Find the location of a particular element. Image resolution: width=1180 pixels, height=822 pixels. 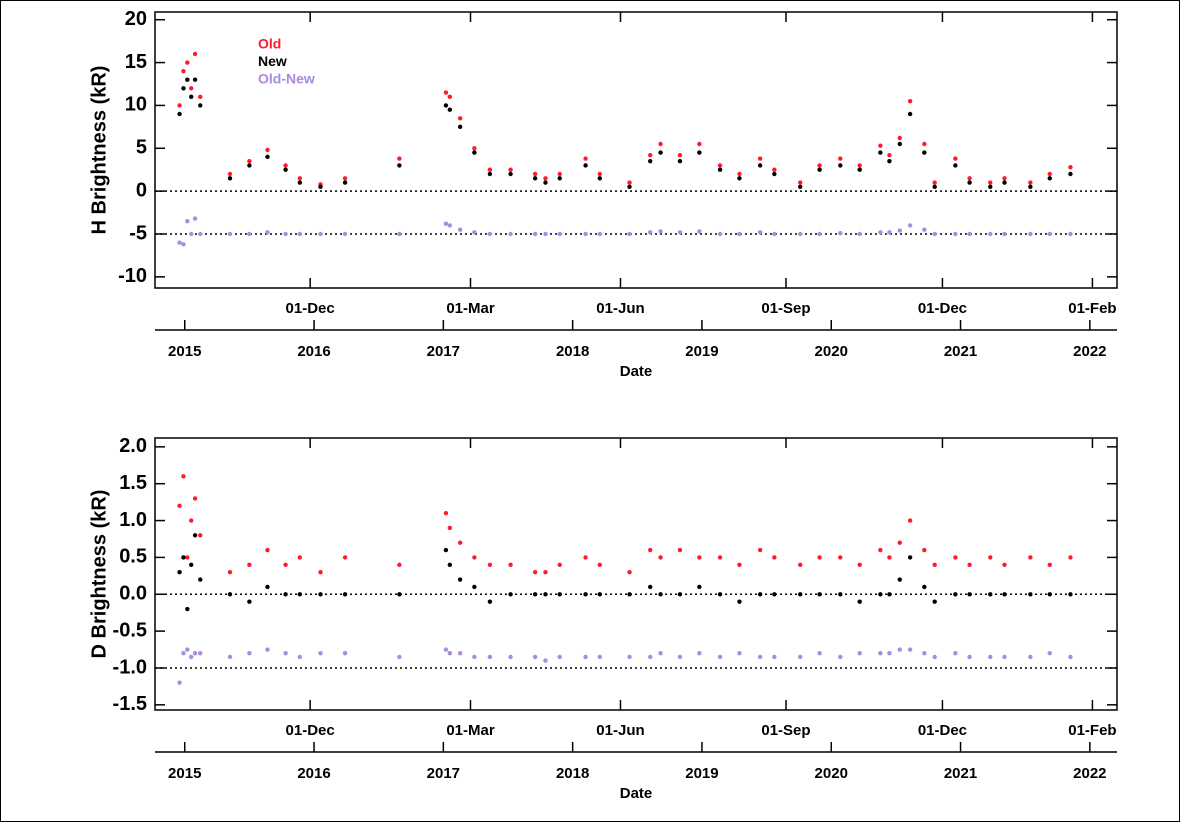

x-tick-label: 2016 is located at coordinates (313, 773).